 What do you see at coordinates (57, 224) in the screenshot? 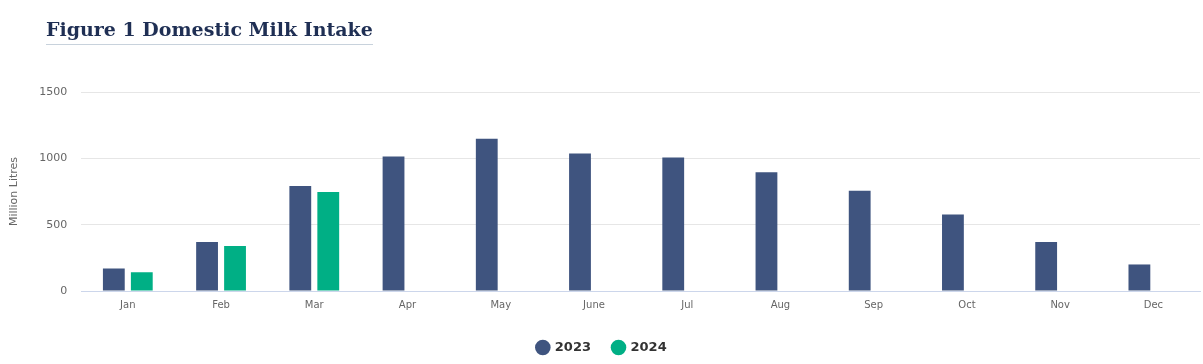
I see `y-tick-label: 500` at bounding box center [57, 224].